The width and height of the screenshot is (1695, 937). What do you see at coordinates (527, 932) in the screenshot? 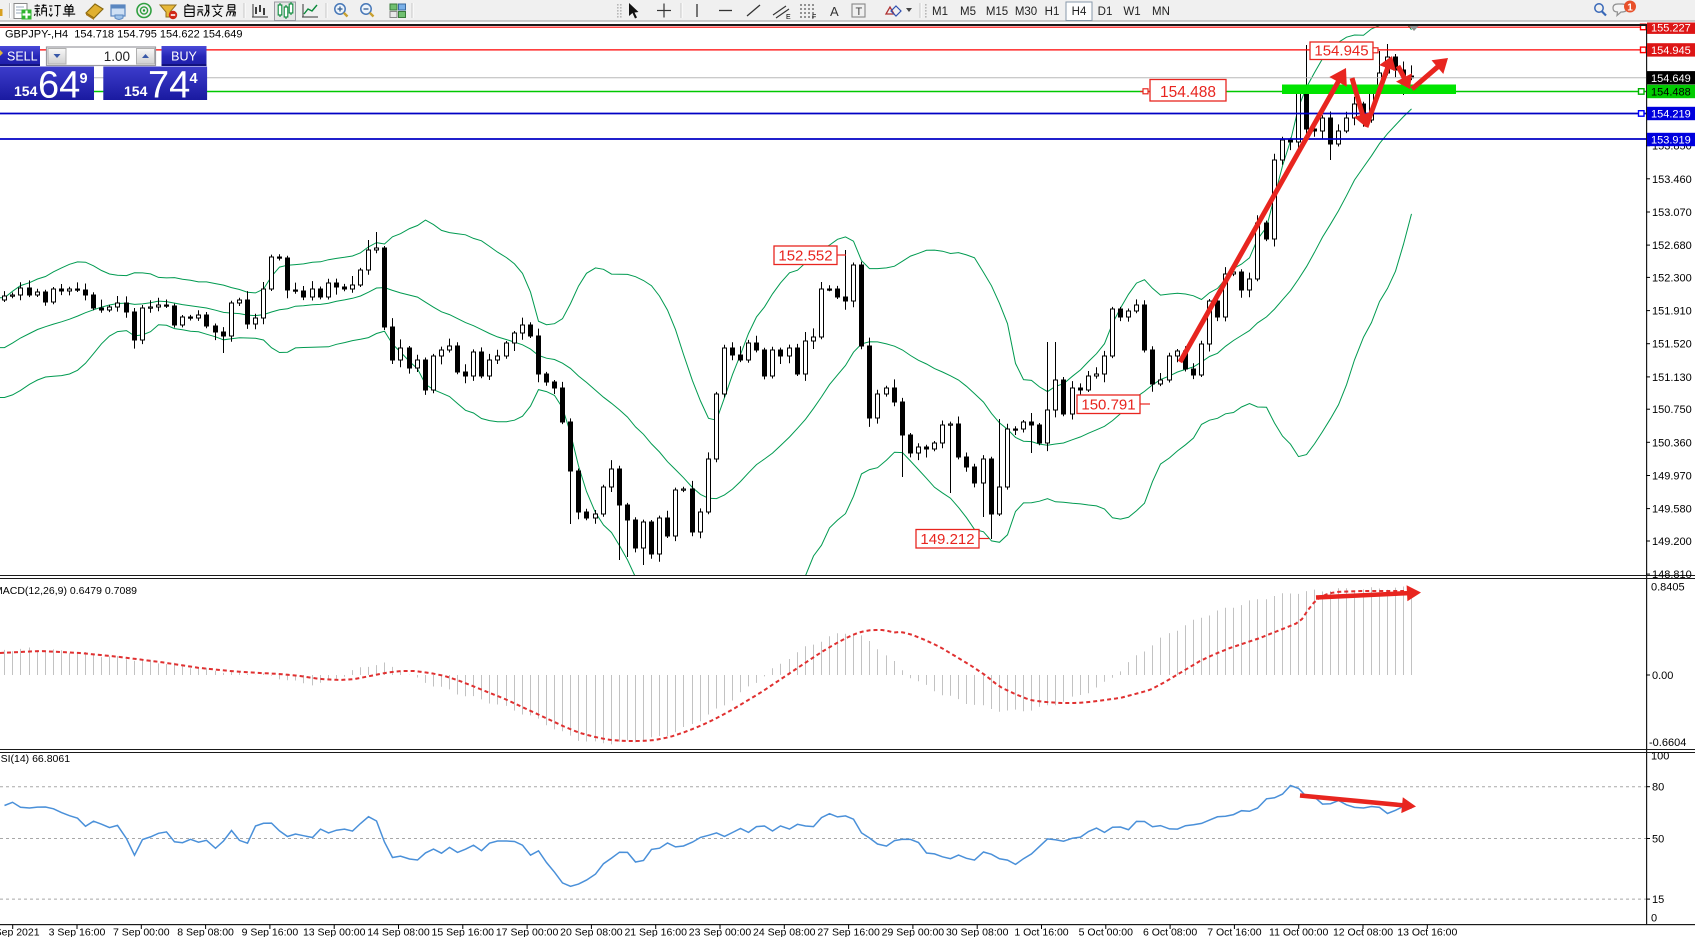
I see `svg-text: 17 Sep 00:00` at bounding box center [527, 932].